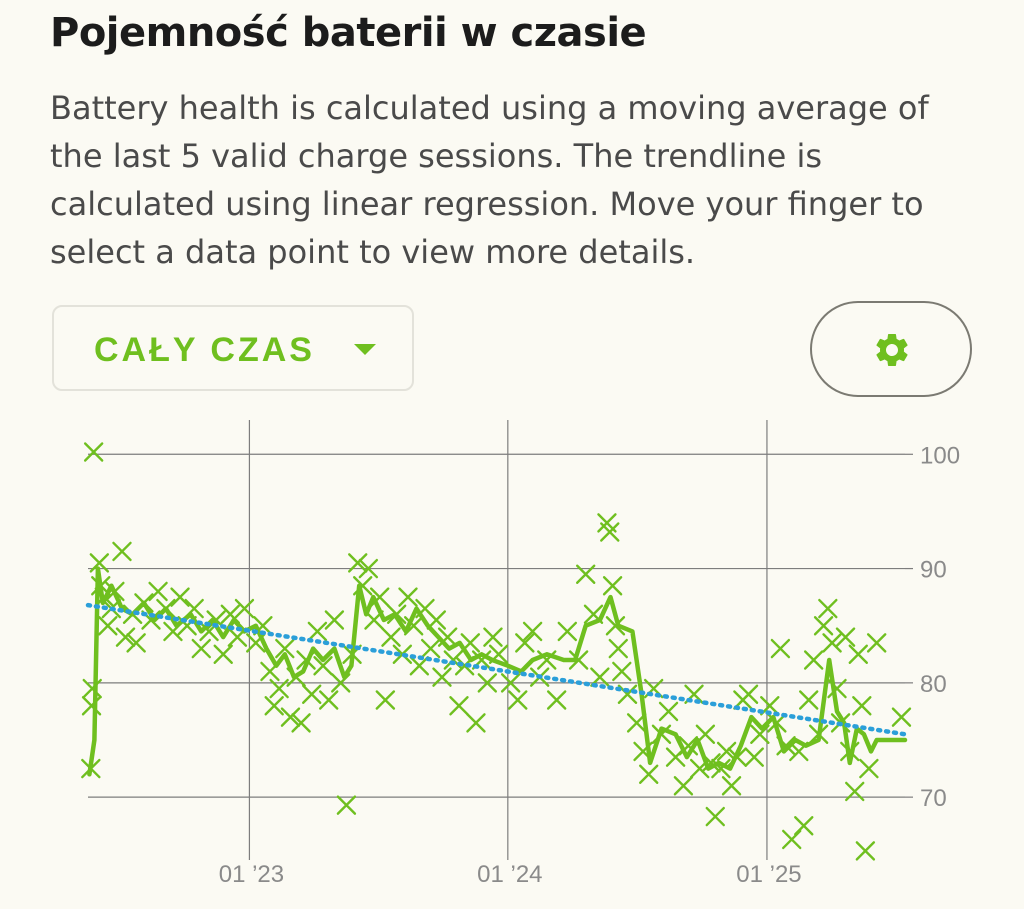  I want to click on x-tick-label: 01 ’23, so click(251, 874).